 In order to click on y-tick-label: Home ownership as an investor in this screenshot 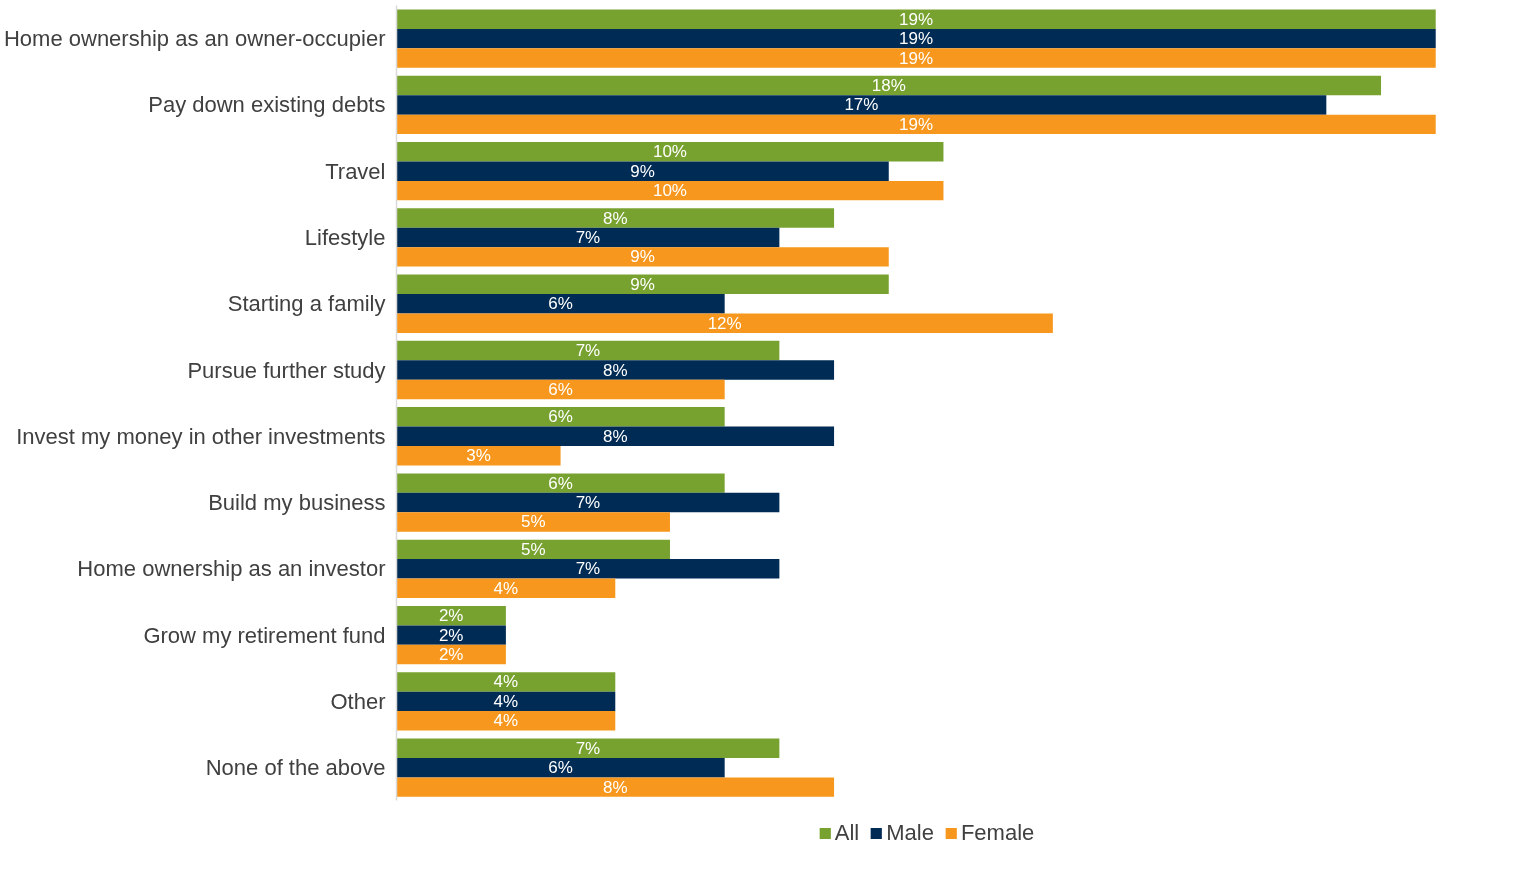, I will do `click(231, 569)`.